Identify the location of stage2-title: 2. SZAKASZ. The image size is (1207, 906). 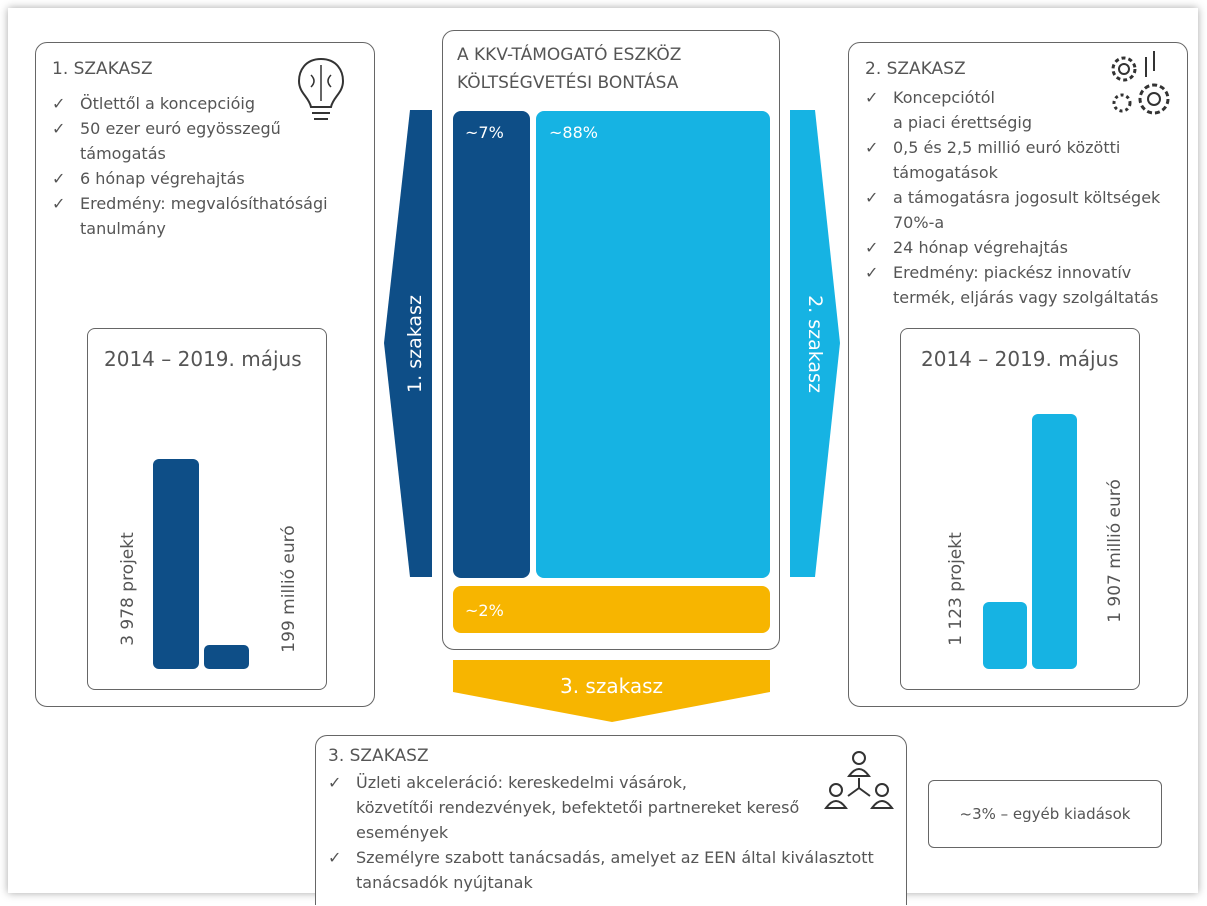
(915, 69).